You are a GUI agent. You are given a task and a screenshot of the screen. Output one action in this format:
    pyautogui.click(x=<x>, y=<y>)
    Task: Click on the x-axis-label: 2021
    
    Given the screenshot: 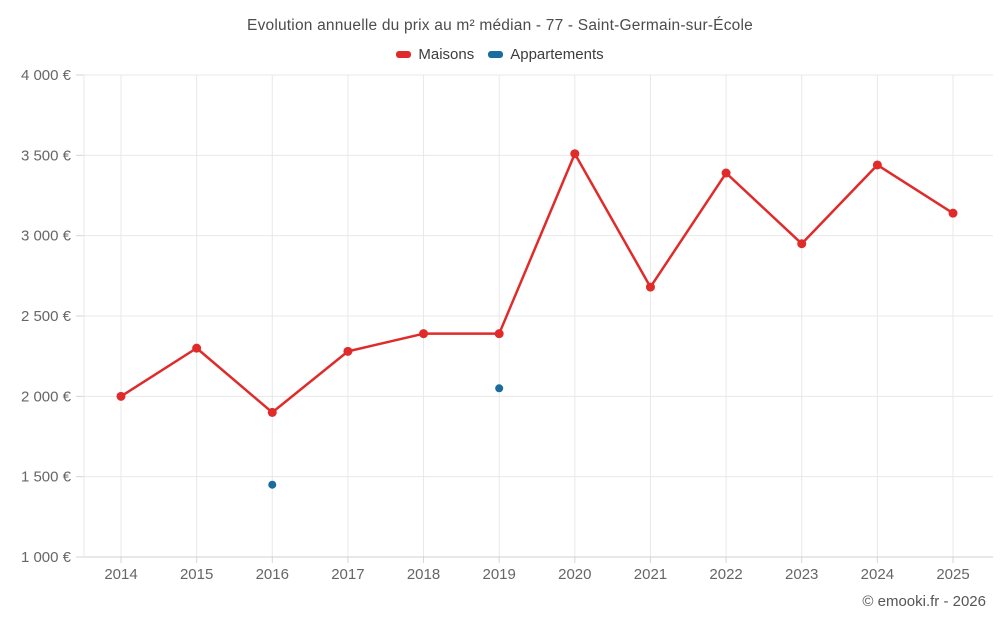 What is the action you would take?
    pyautogui.click(x=650, y=574)
    